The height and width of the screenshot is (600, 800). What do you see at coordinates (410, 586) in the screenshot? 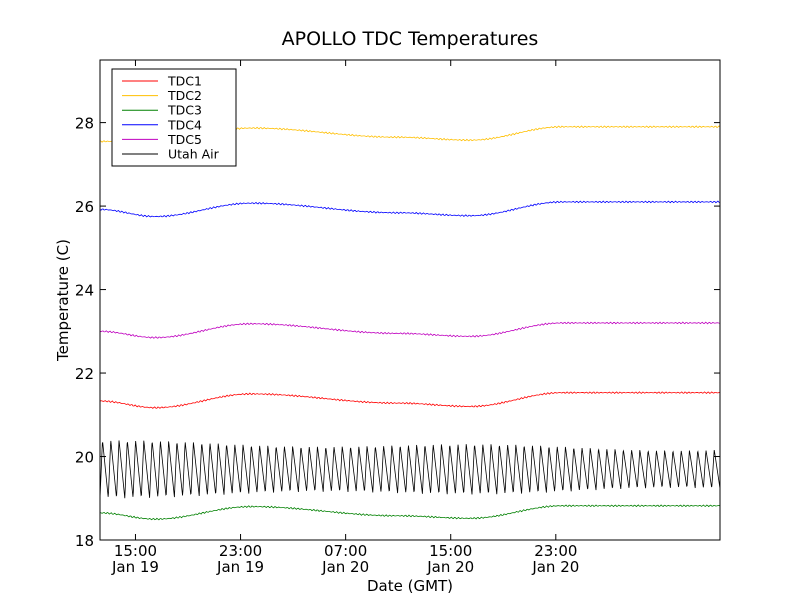
I see `x-axis-label: Date (GMT)` at bounding box center [410, 586].